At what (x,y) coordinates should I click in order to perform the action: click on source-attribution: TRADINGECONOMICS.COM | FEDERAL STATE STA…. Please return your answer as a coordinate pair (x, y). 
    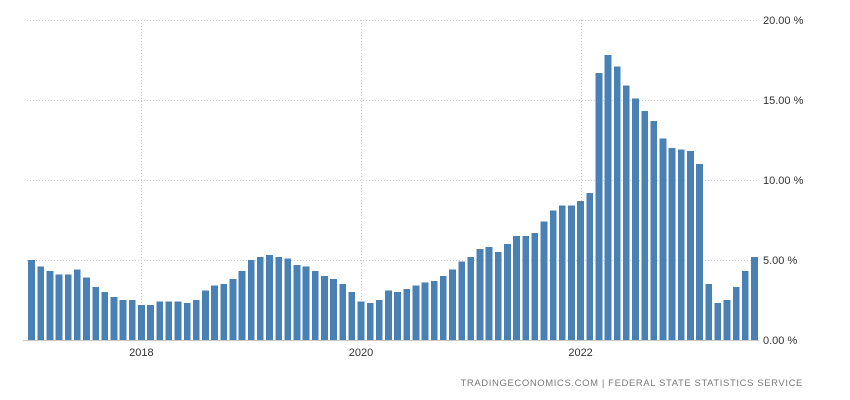
    Looking at the image, I should click on (631, 383).